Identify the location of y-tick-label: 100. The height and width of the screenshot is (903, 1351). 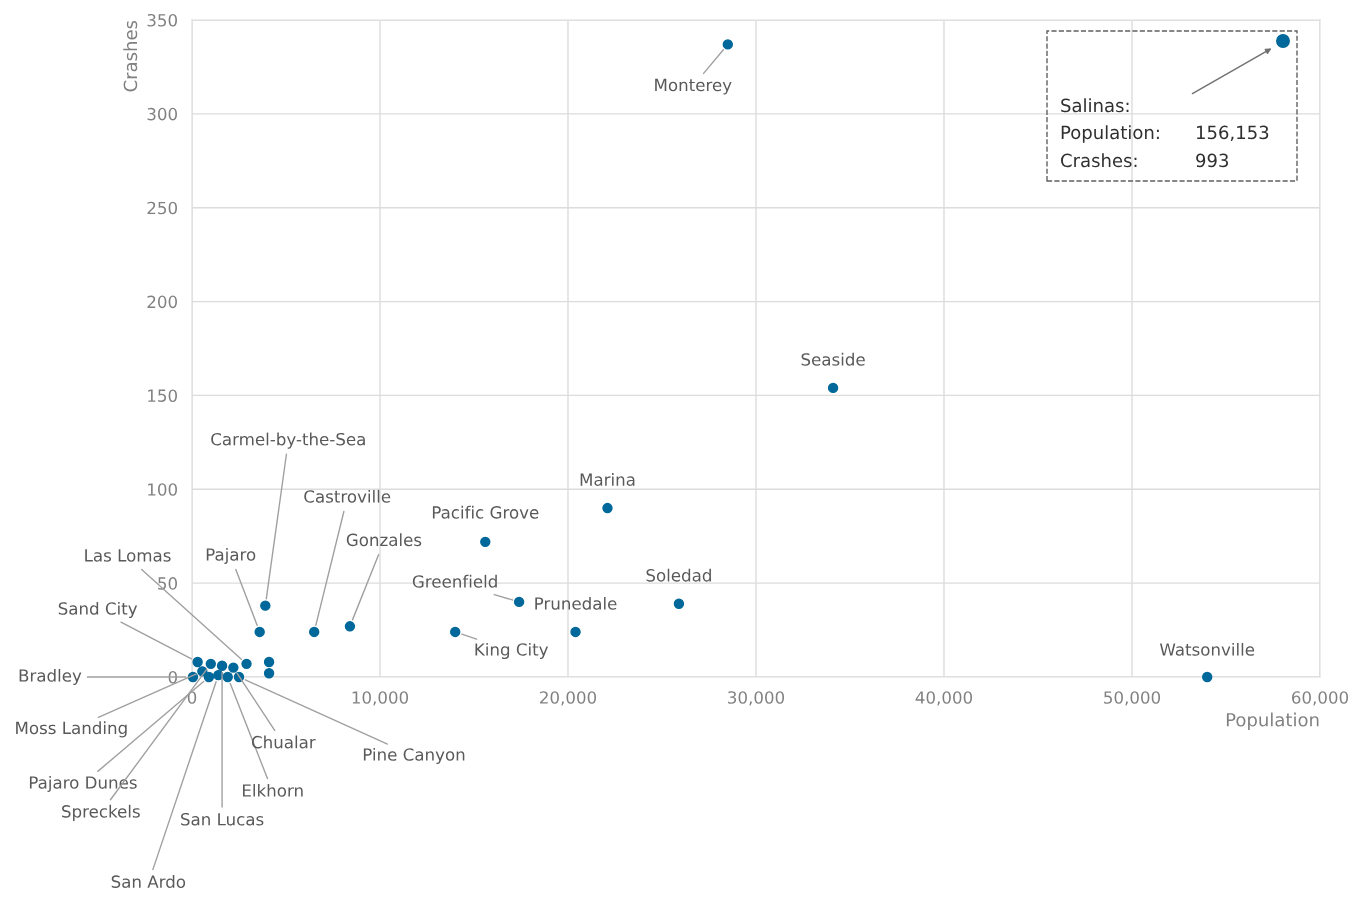
(162, 489).